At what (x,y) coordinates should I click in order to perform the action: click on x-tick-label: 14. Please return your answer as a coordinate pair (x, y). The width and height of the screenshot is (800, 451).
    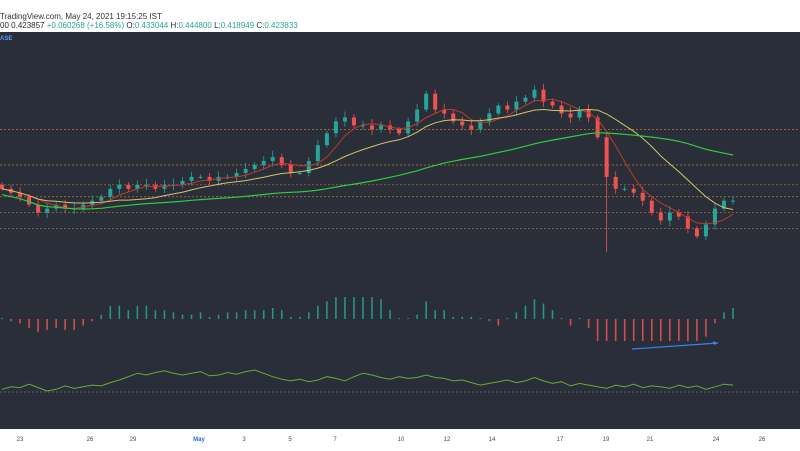
    Looking at the image, I should click on (492, 440).